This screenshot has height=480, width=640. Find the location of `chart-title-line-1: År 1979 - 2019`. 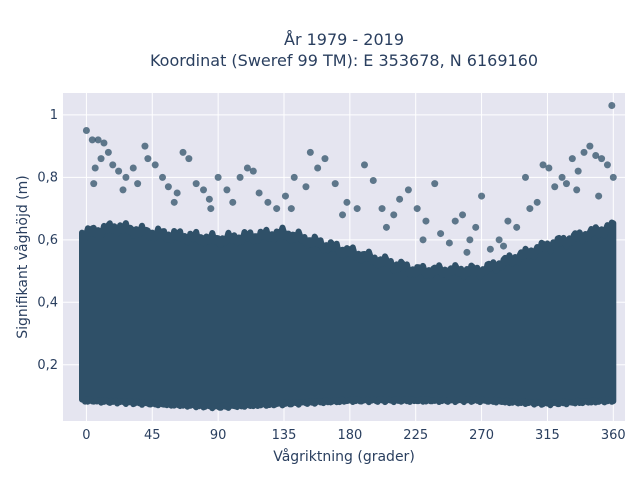

chart-title-line-1: År 1979 - 2019 is located at coordinates (344, 39).